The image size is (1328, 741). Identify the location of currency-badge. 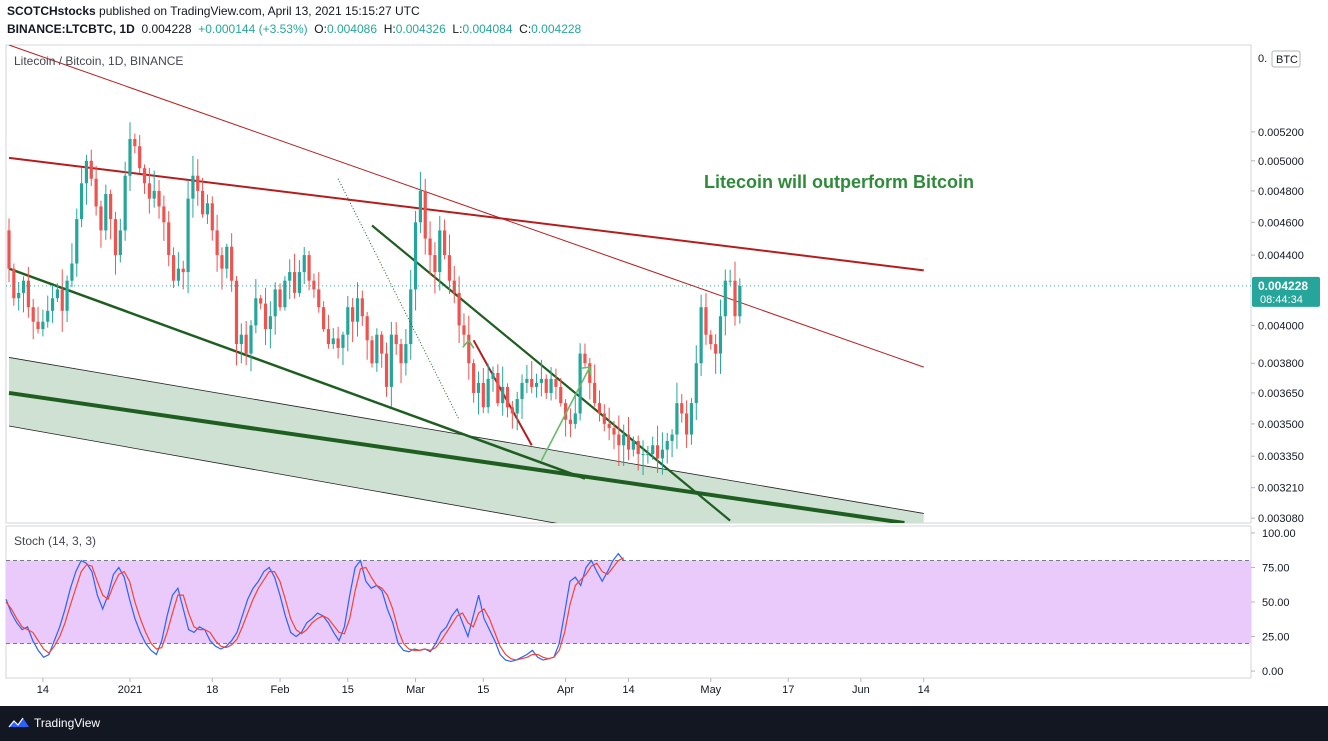
(1286, 59).